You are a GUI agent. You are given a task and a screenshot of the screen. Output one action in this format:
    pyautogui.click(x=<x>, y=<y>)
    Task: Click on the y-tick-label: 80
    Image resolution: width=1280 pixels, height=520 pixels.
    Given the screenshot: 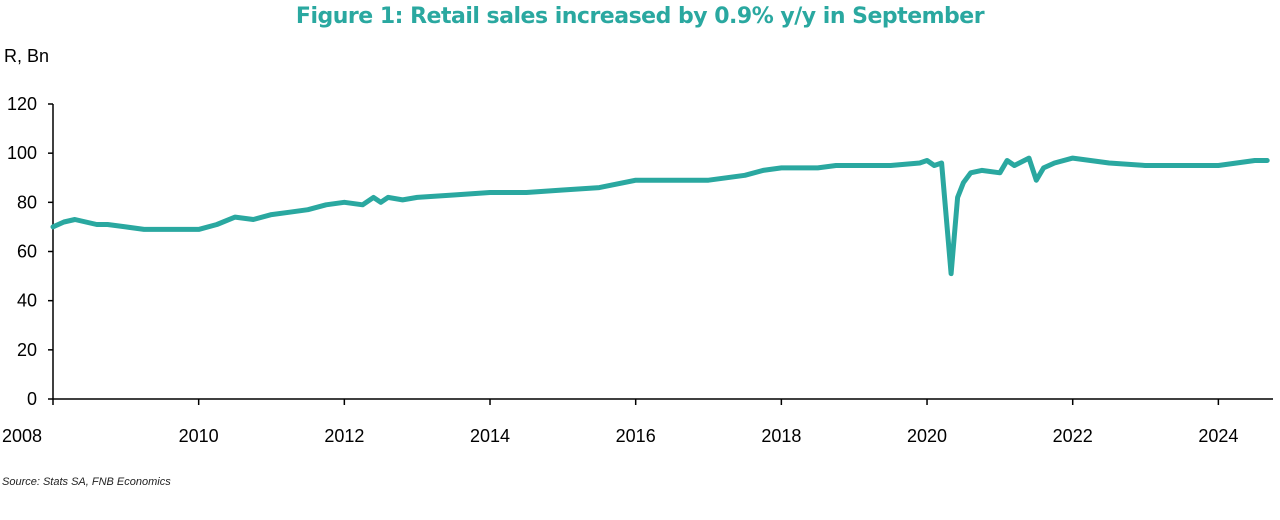 What is the action you would take?
    pyautogui.click(x=27, y=202)
    